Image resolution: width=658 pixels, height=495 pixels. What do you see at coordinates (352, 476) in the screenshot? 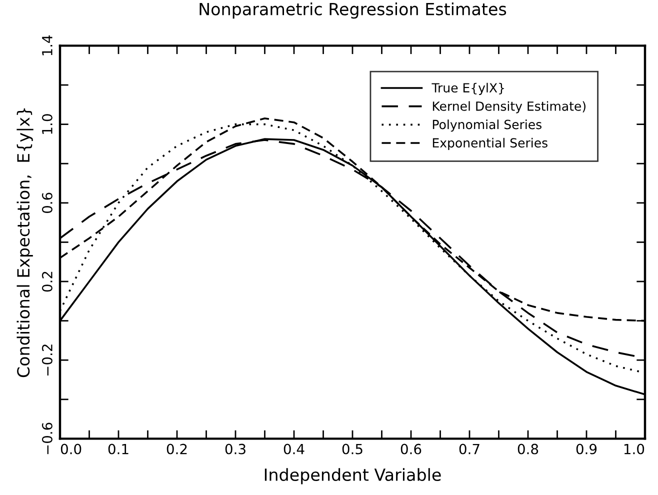
I see `x-axis-title: Independent Variable` at bounding box center [352, 476].